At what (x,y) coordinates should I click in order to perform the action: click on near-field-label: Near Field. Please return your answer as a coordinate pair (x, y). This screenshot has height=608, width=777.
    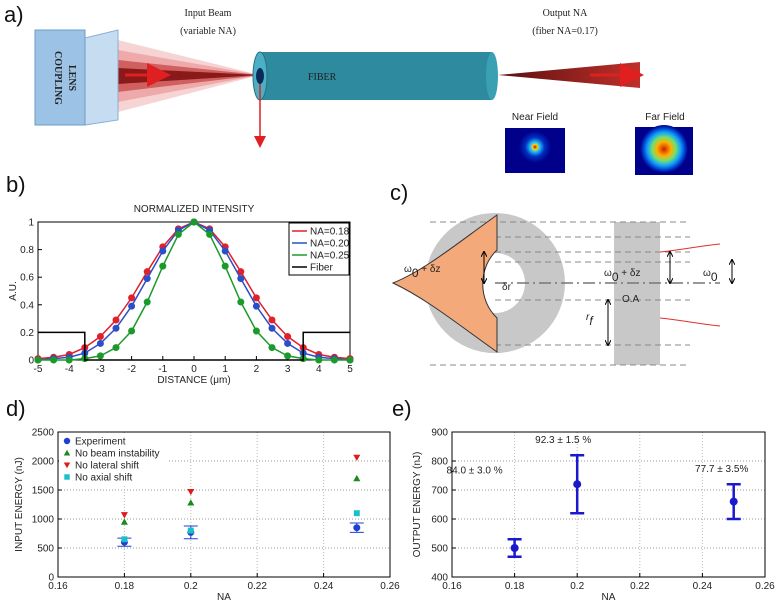
    Looking at the image, I should click on (535, 117).